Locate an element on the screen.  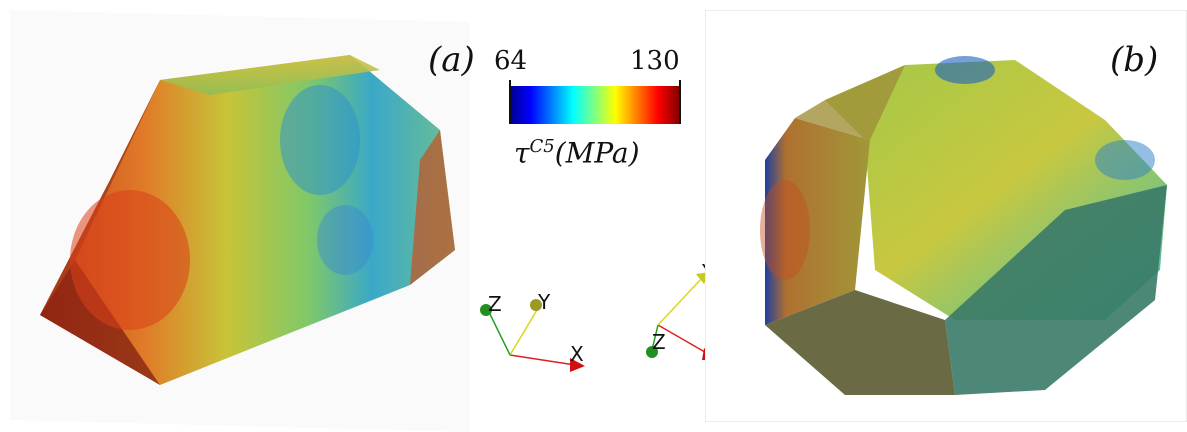
axis-x-label-left: X is located at coordinates (577, 354).